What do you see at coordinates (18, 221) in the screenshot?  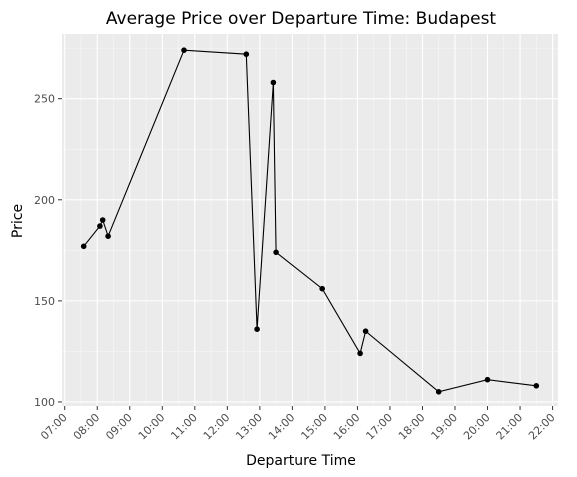 I see `y-axis-label: Price` at bounding box center [18, 221].